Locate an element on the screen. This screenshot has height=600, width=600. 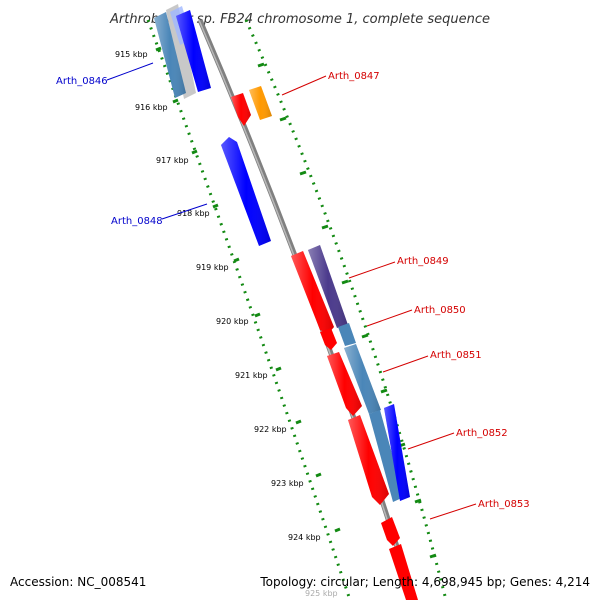
gene-label-arth-0853: Arth_0853 is located at coordinates (504, 504).